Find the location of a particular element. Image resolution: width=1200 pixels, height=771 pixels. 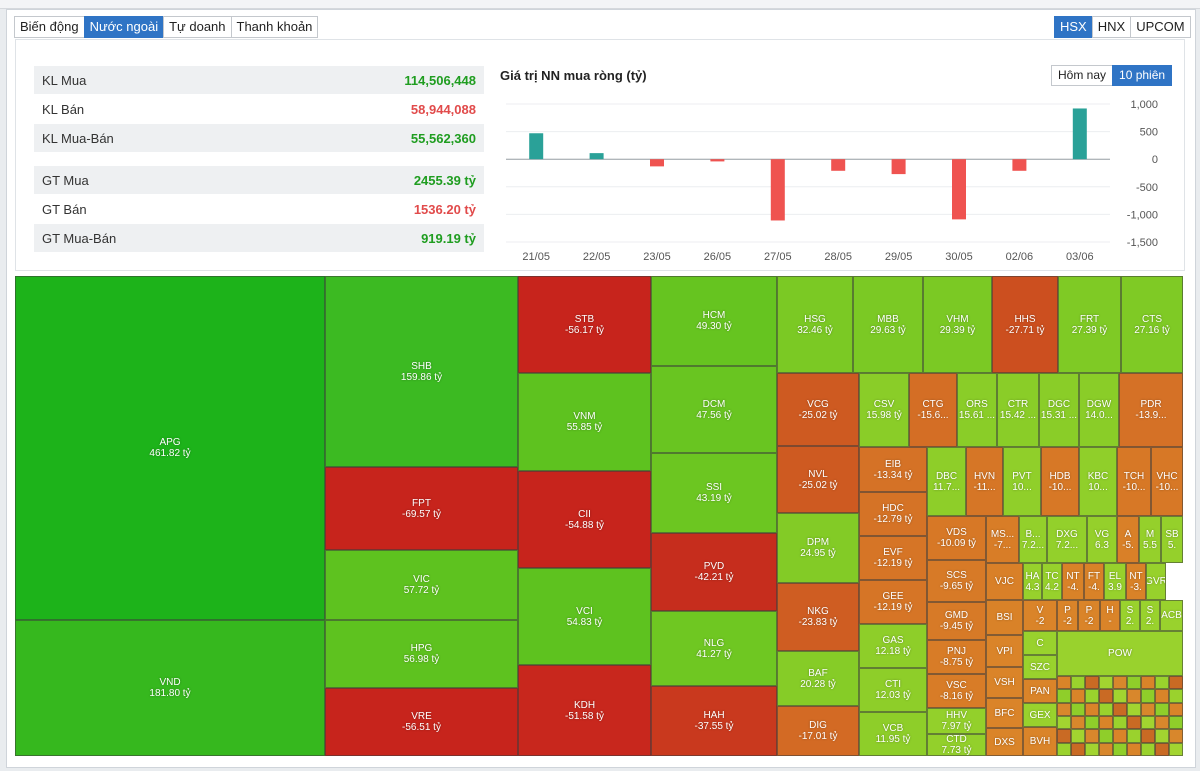

treemap-cell: VIC 57.72 tỷ is located at coordinates (421, 585).